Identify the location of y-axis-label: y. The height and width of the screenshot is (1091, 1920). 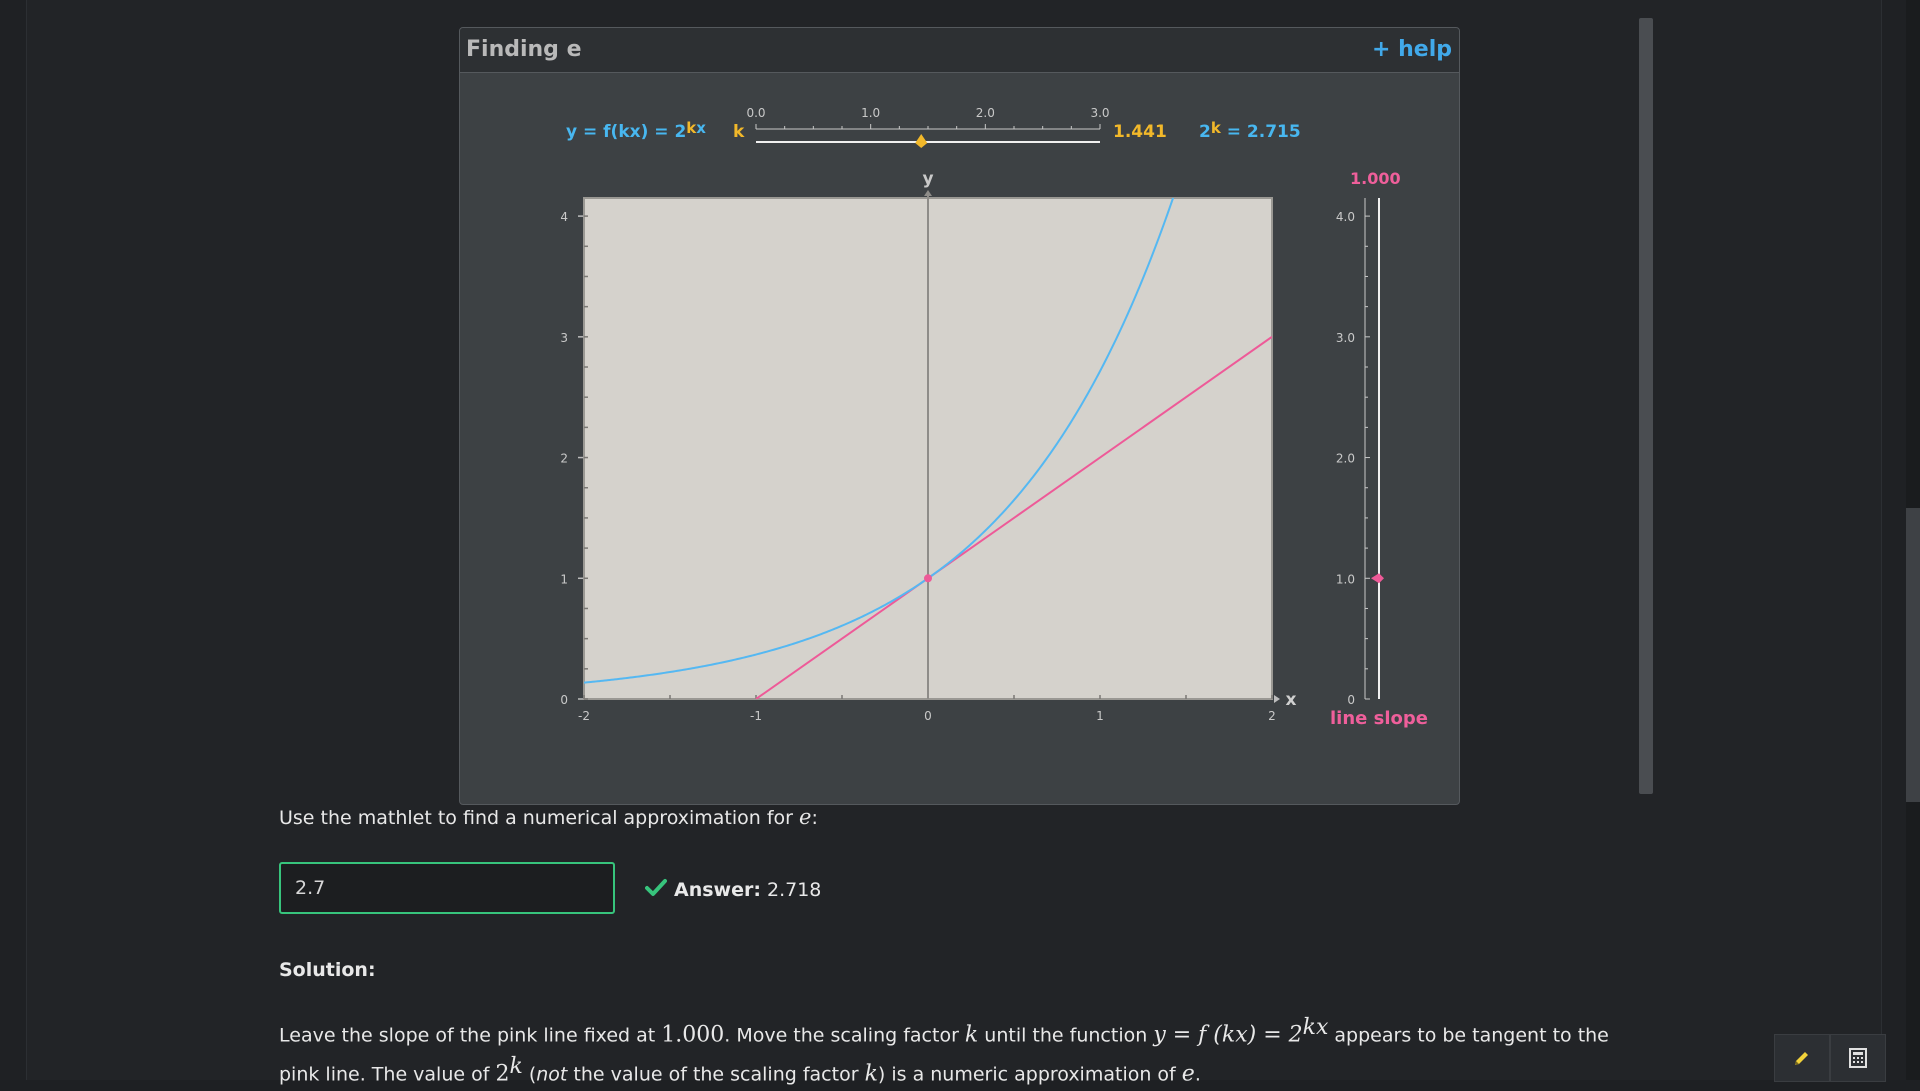
(927, 179).